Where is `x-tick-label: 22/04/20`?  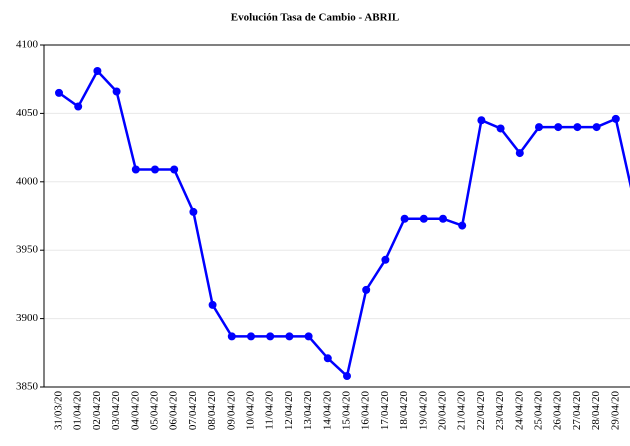
x-tick-label: 22/04/20 is located at coordinates (481, 411).